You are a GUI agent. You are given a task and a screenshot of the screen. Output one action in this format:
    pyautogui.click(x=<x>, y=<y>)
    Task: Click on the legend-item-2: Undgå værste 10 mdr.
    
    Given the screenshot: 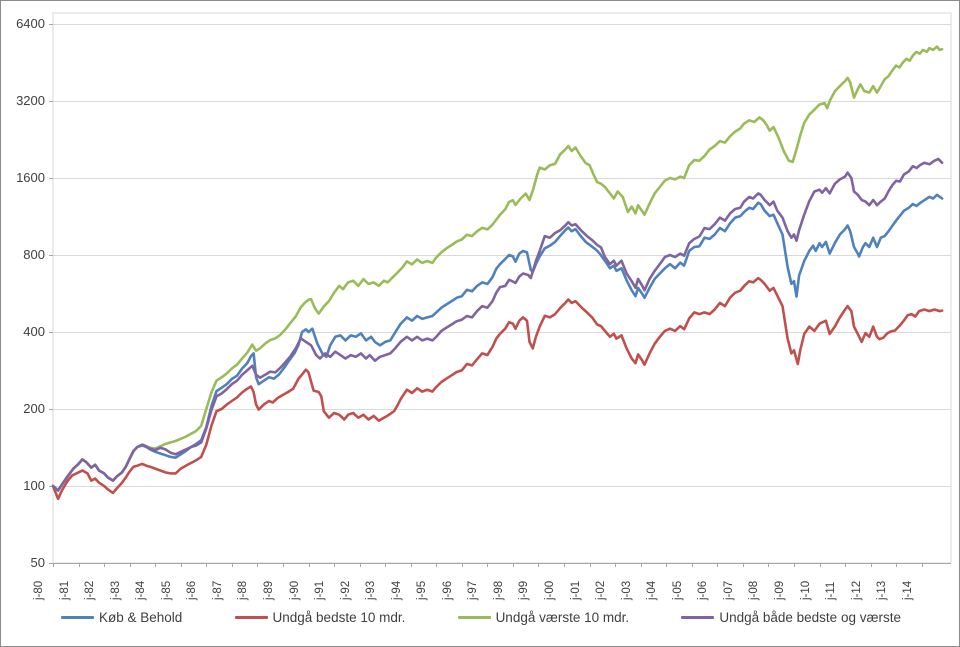 What is the action you would take?
    pyautogui.click(x=543, y=617)
    